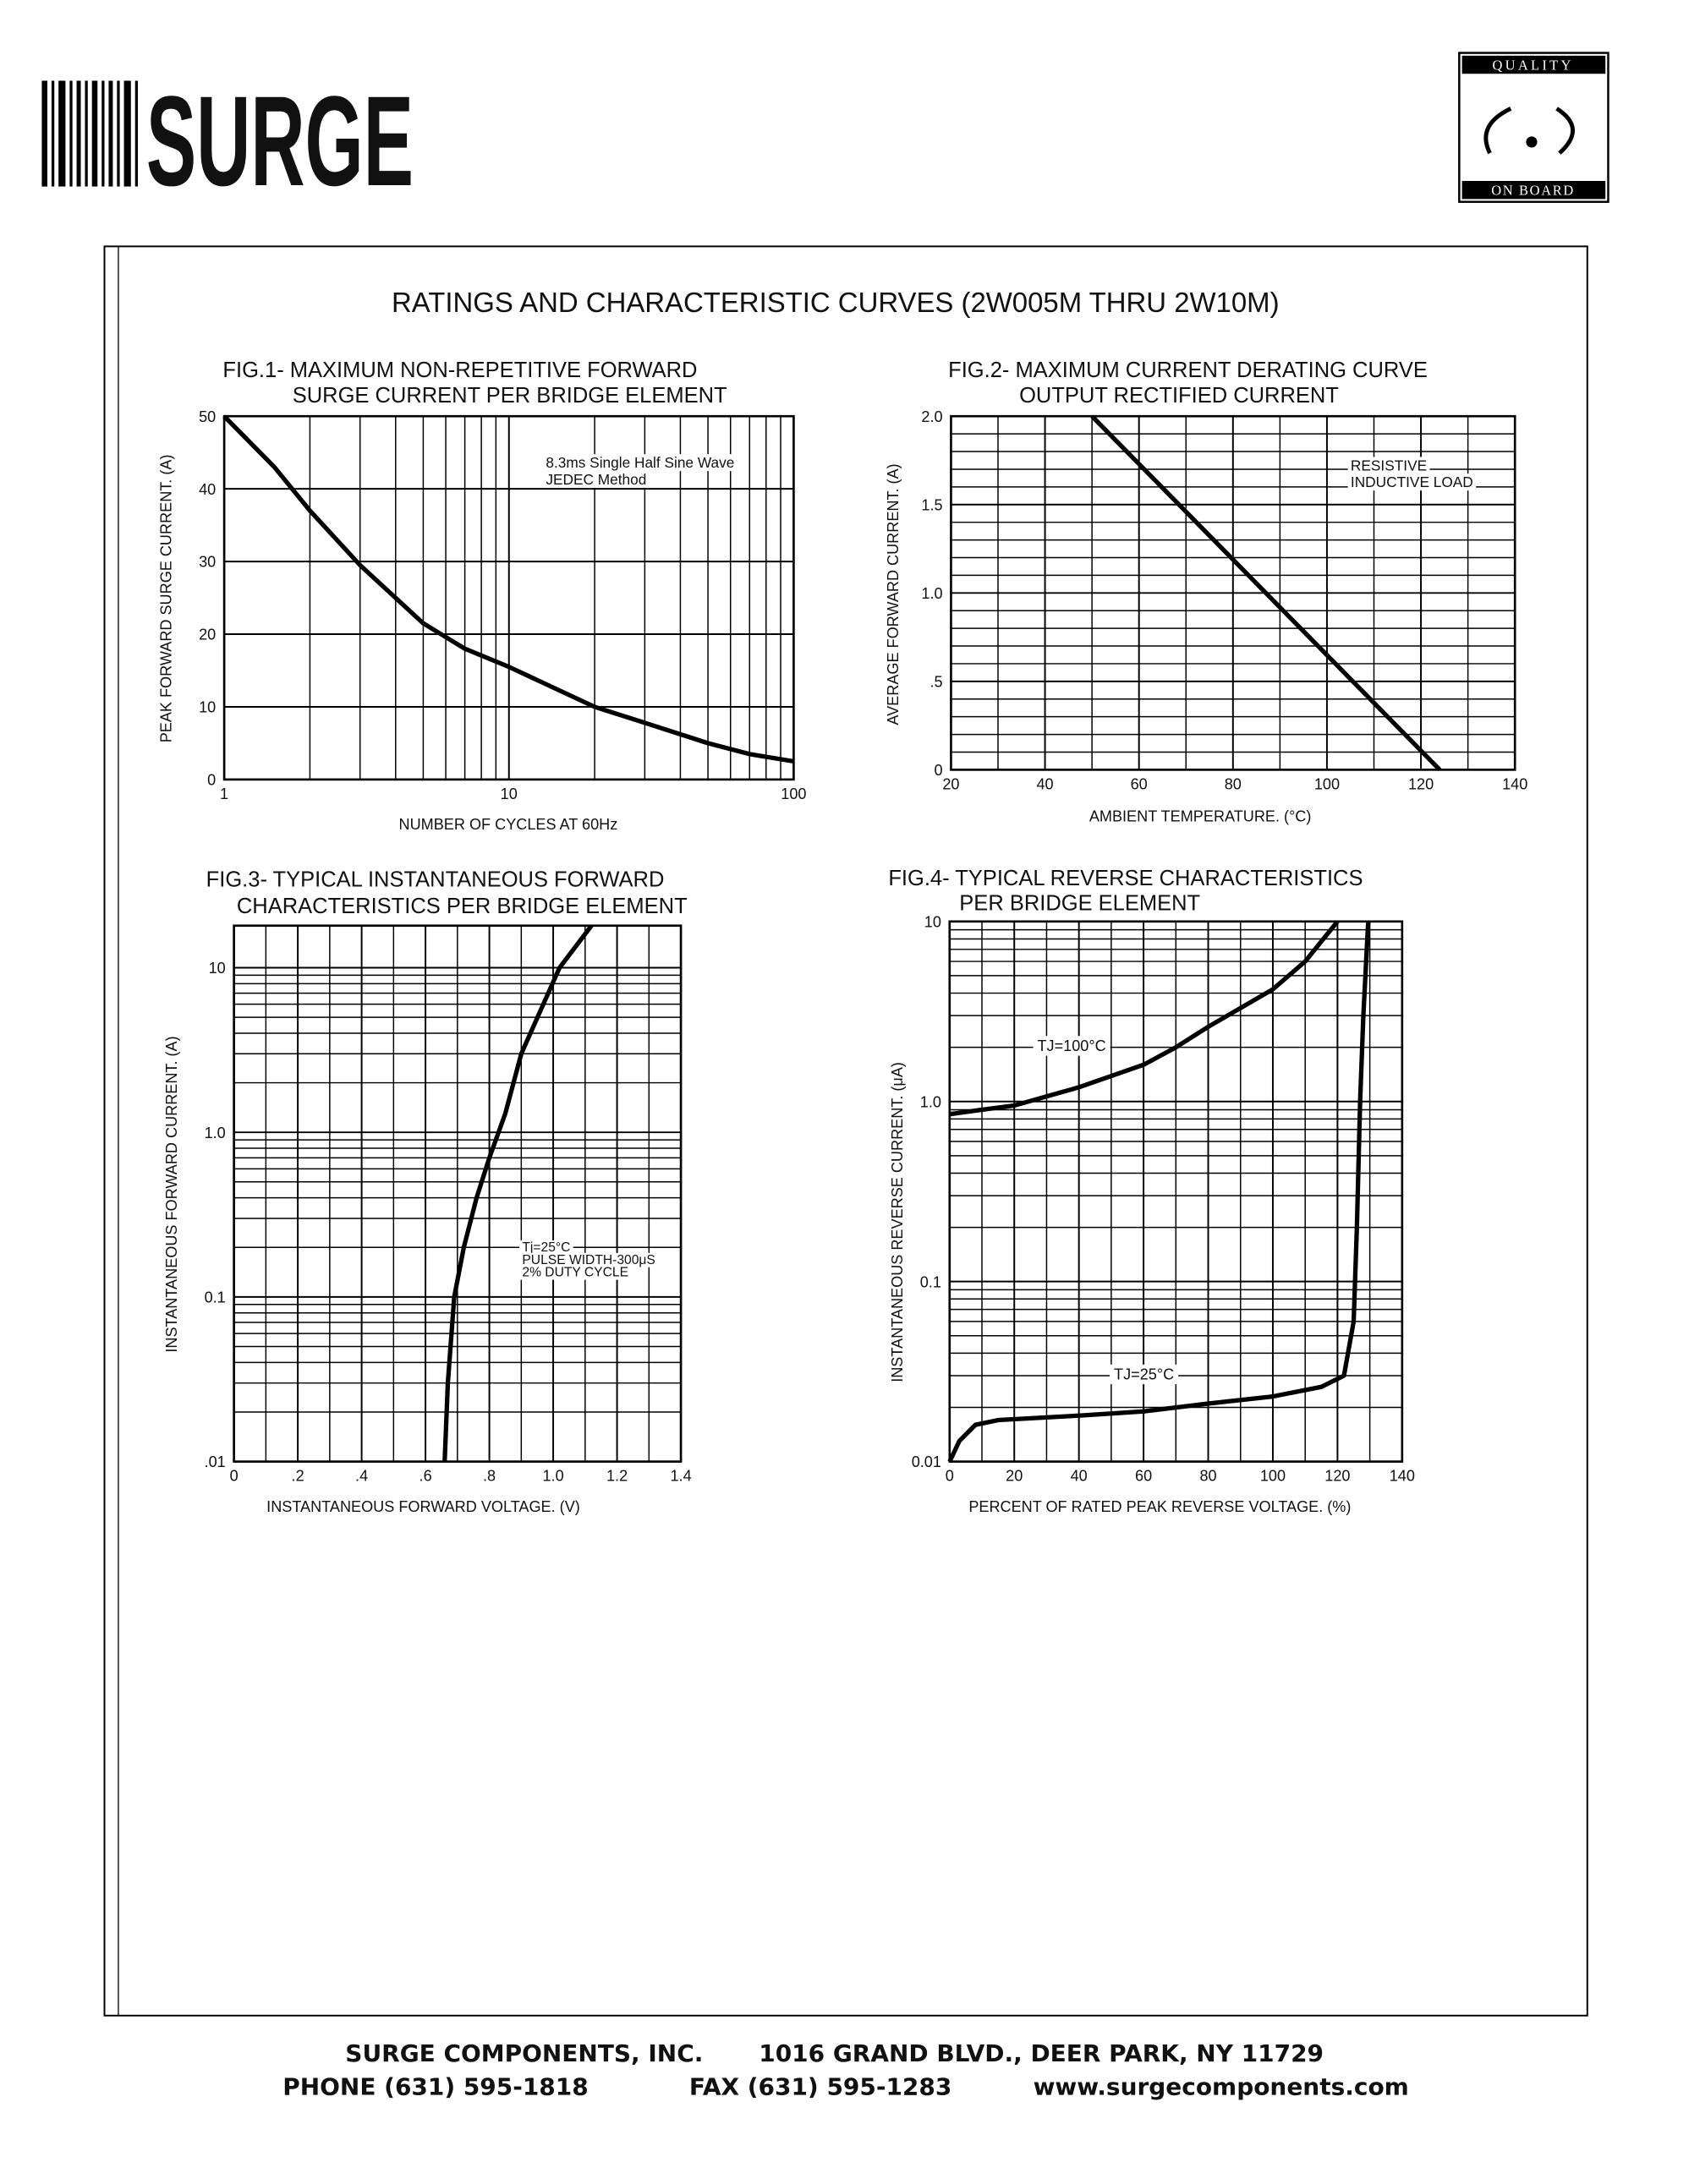 The width and height of the screenshot is (1689, 2184). What do you see at coordinates (460, 370) in the screenshot?
I see `figure-title: FIG.1- MAXIMUM NON-REPETITIVE FORWARD` at bounding box center [460, 370].